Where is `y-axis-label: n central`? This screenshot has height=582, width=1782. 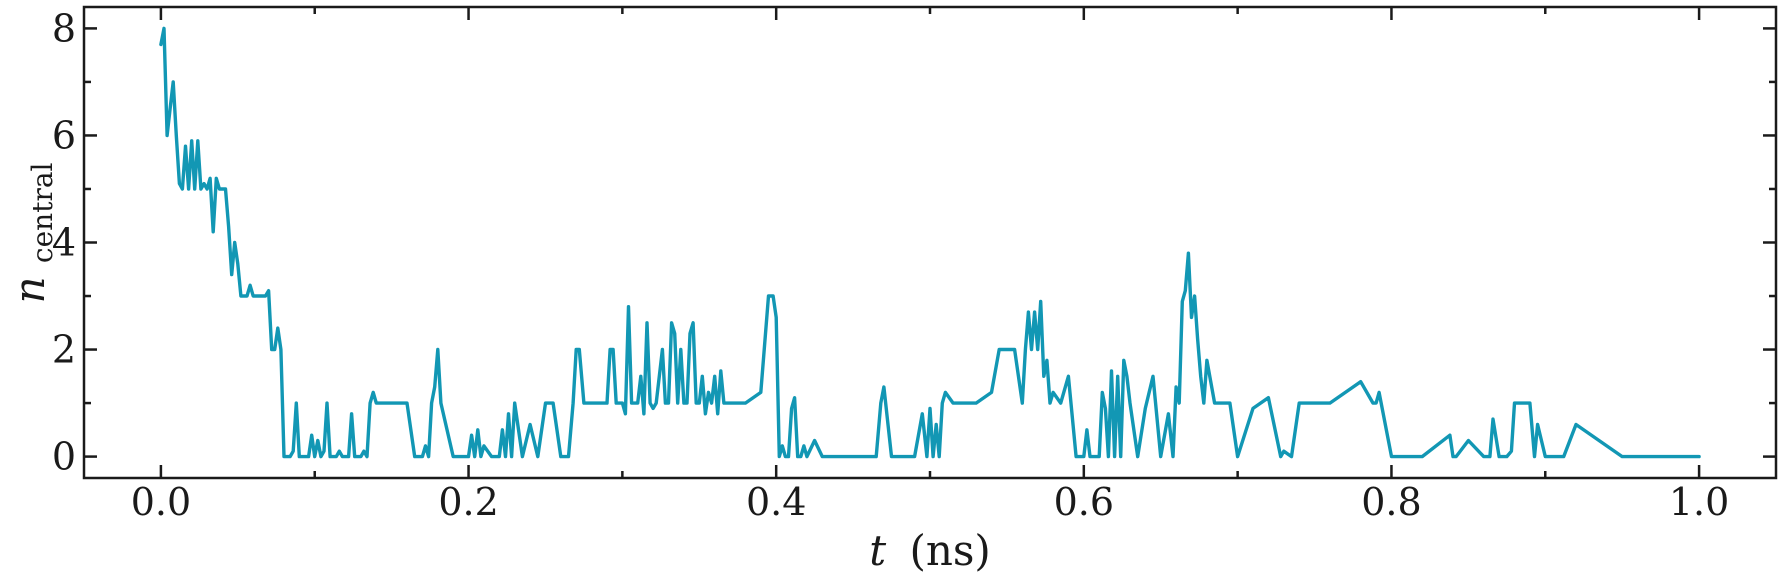 y-axis-label: n central is located at coordinates (32, 232).